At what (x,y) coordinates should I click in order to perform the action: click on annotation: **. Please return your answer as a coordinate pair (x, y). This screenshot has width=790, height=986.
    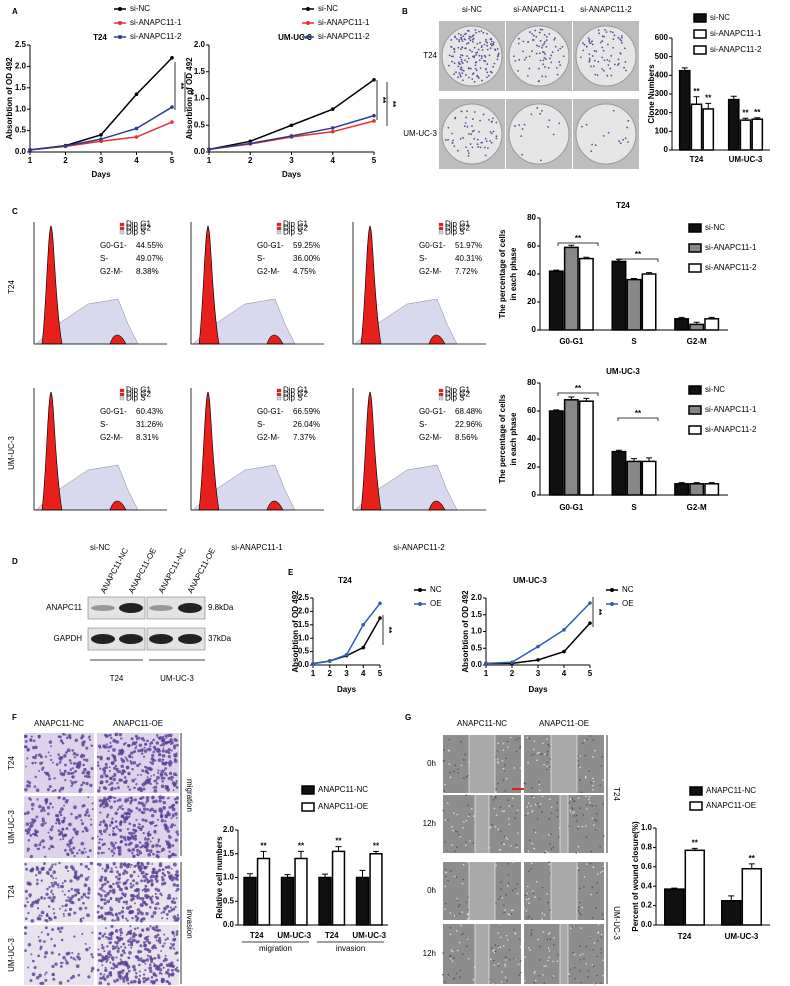
    Looking at the image, I should click on (578, 388).